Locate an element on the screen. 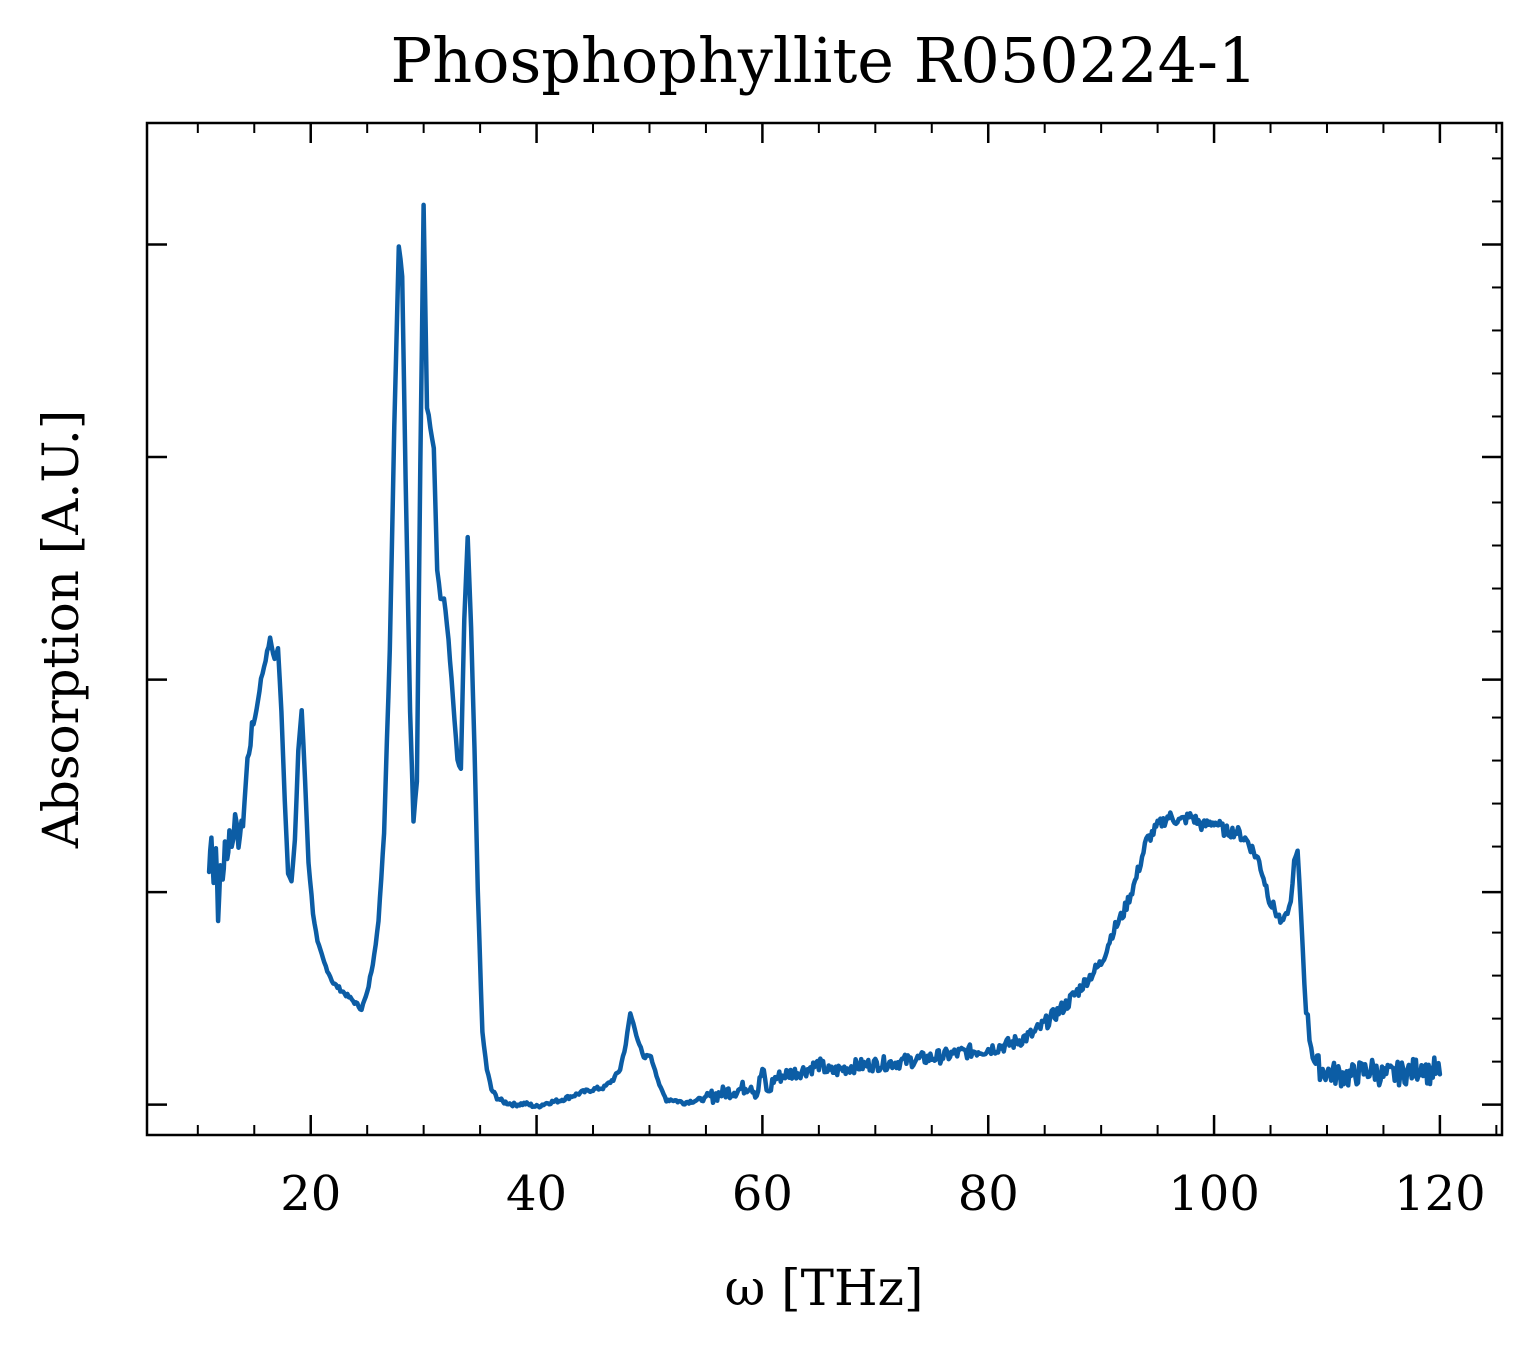 The height and width of the screenshot is (1345, 1527). x-tick-label: 40 is located at coordinates (536, 1194).